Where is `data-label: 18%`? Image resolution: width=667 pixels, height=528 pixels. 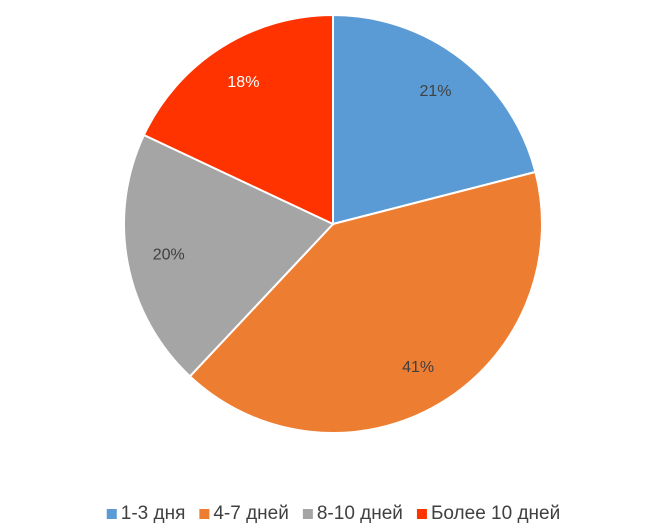 data-label: 18% is located at coordinates (243, 82).